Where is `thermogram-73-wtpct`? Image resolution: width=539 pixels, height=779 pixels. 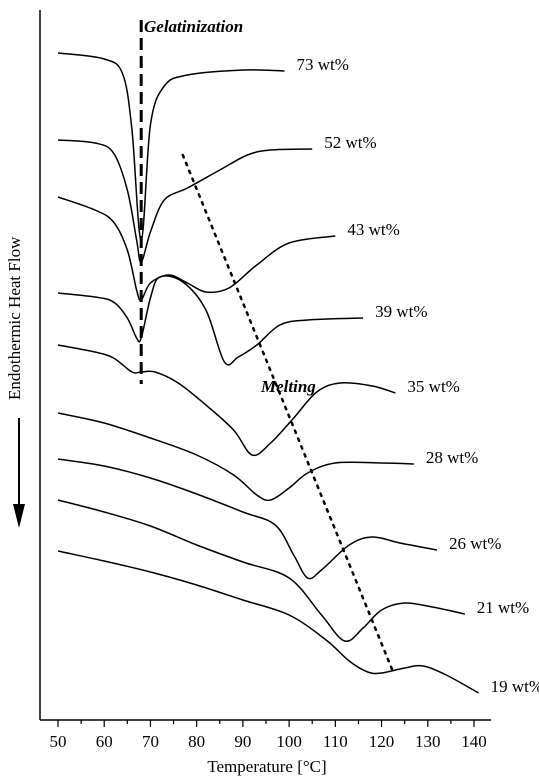
thermogram-73-wtpct is located at coordinates (171, 146).